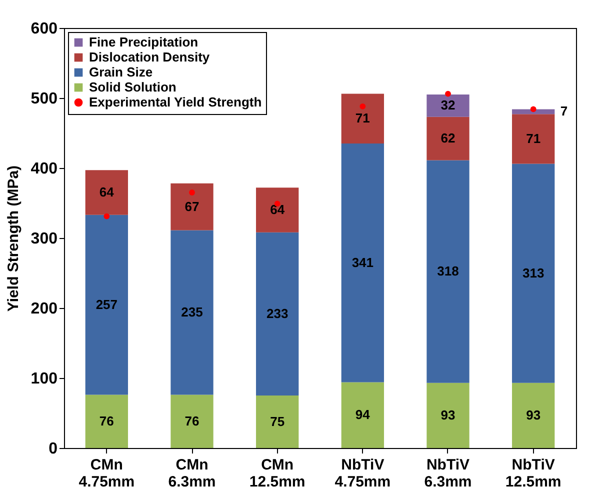 This screenshot has height=503, width=614. Describe the element at coordinates (44, 169) in the screenshot. I see `y-tick-label: 400` at that location.